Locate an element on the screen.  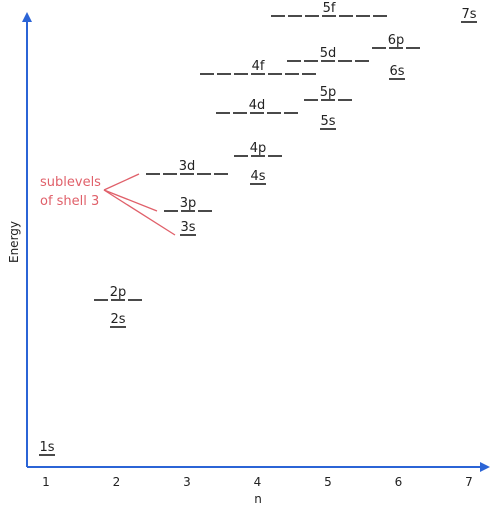
x-tick-labels: 1 2 3 4 5 6 7 is located at coordinates (257, 482).